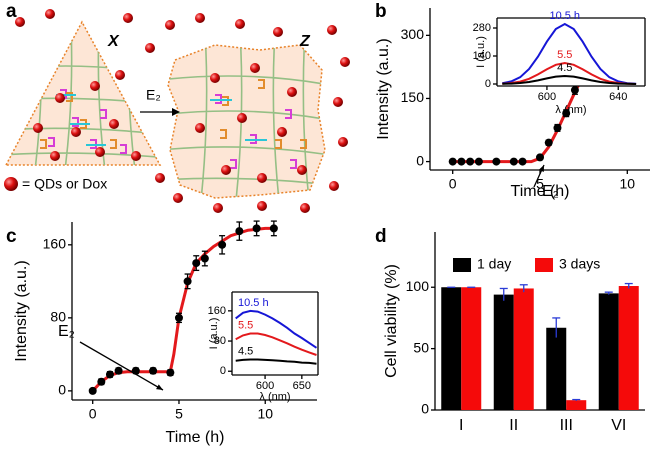 This screenshot has width=653, height=460. I want to click on y-axis-title: Cell viability (%), so click(391, 321).